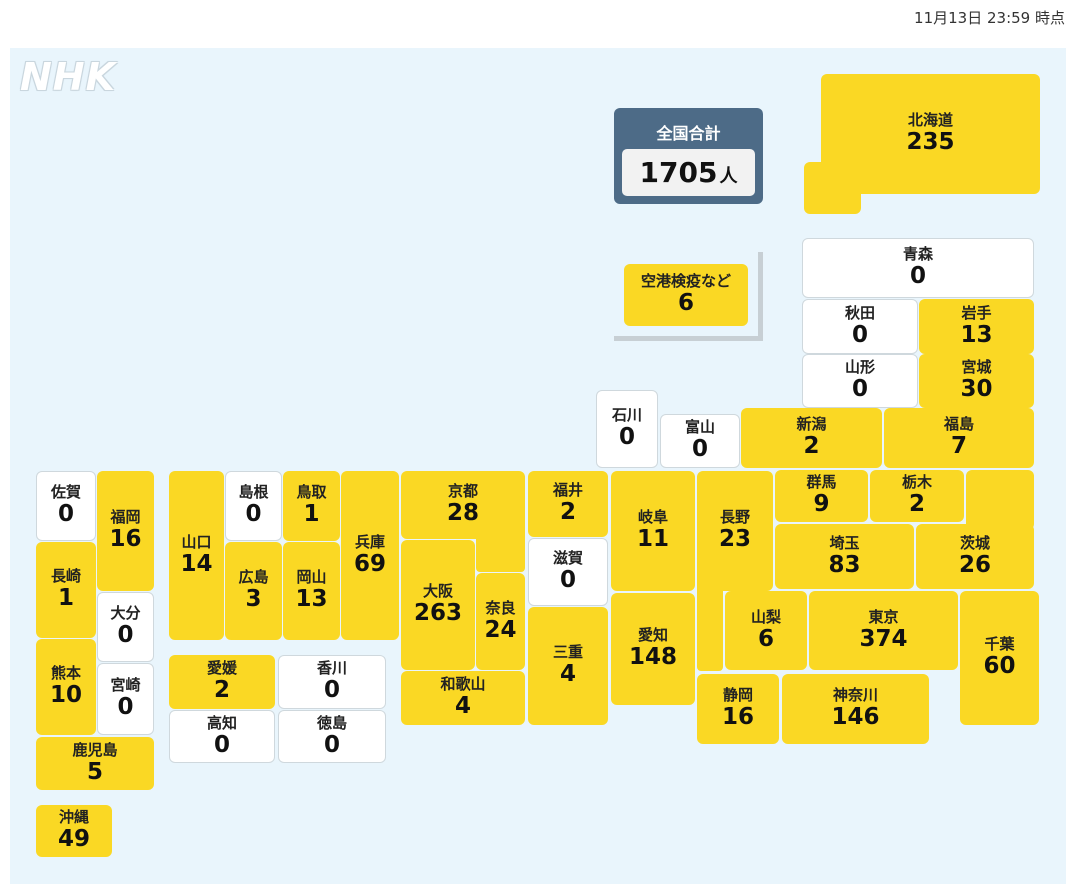 The width and height of the screenshot is (1075, 893). I want to click on pref-value: 1, so click(65, 598).